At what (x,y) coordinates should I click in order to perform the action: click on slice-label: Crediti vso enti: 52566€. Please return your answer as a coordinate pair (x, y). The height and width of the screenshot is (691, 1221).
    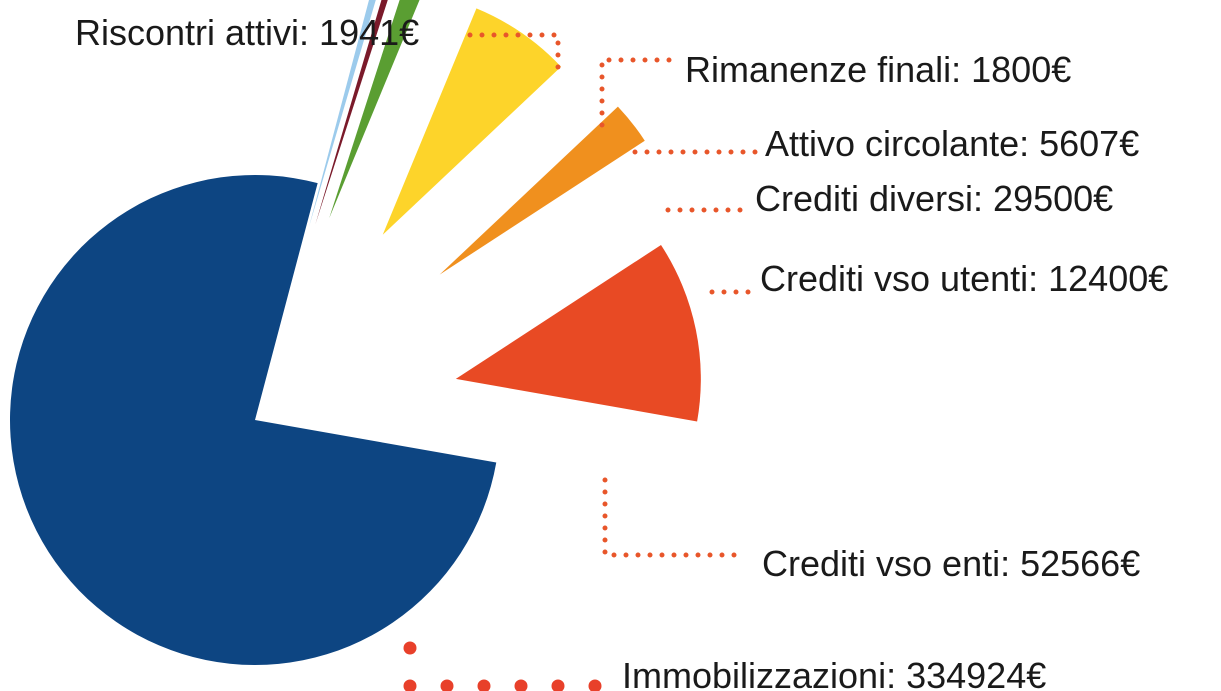
    Looking at the image, I should click on (951, 563).